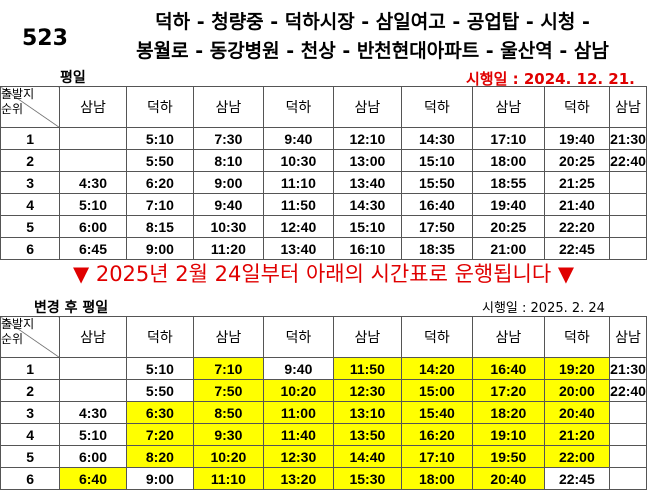 This screenshot has height=497, width=647. Describe the element at coordinates (298, 182) in the screenshot. I see `time-cell: 11:10` at that location.